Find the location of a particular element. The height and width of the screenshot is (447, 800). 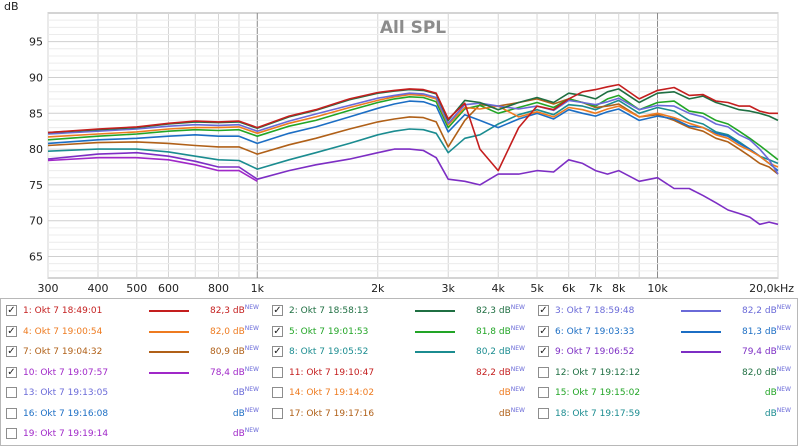

legend-item-label: 7: Okt 7 19:04:32 is located at coordinates (63, 352).